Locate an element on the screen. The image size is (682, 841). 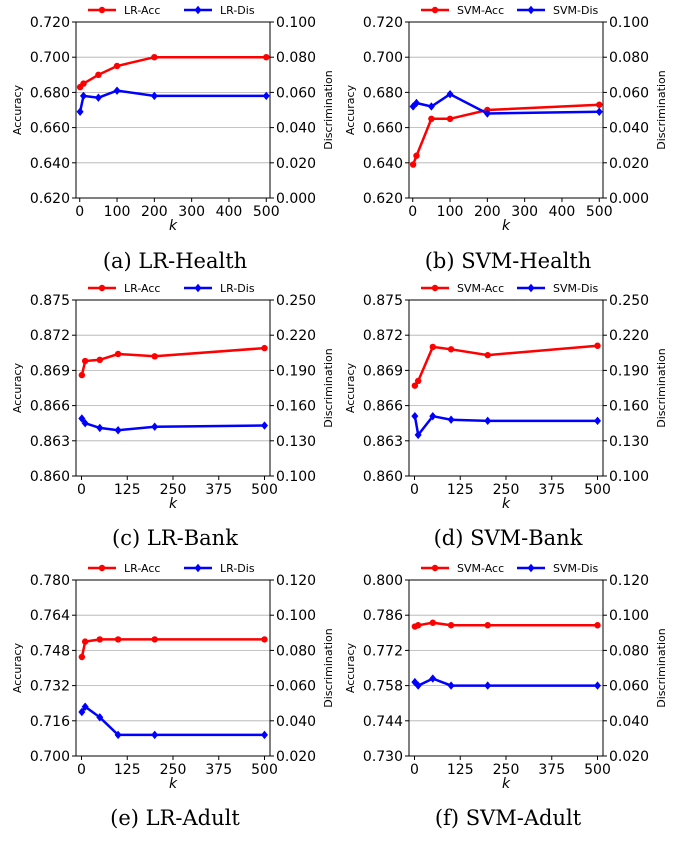
y-right-tick-label: 0.020 is located at coordinates (296, 164).